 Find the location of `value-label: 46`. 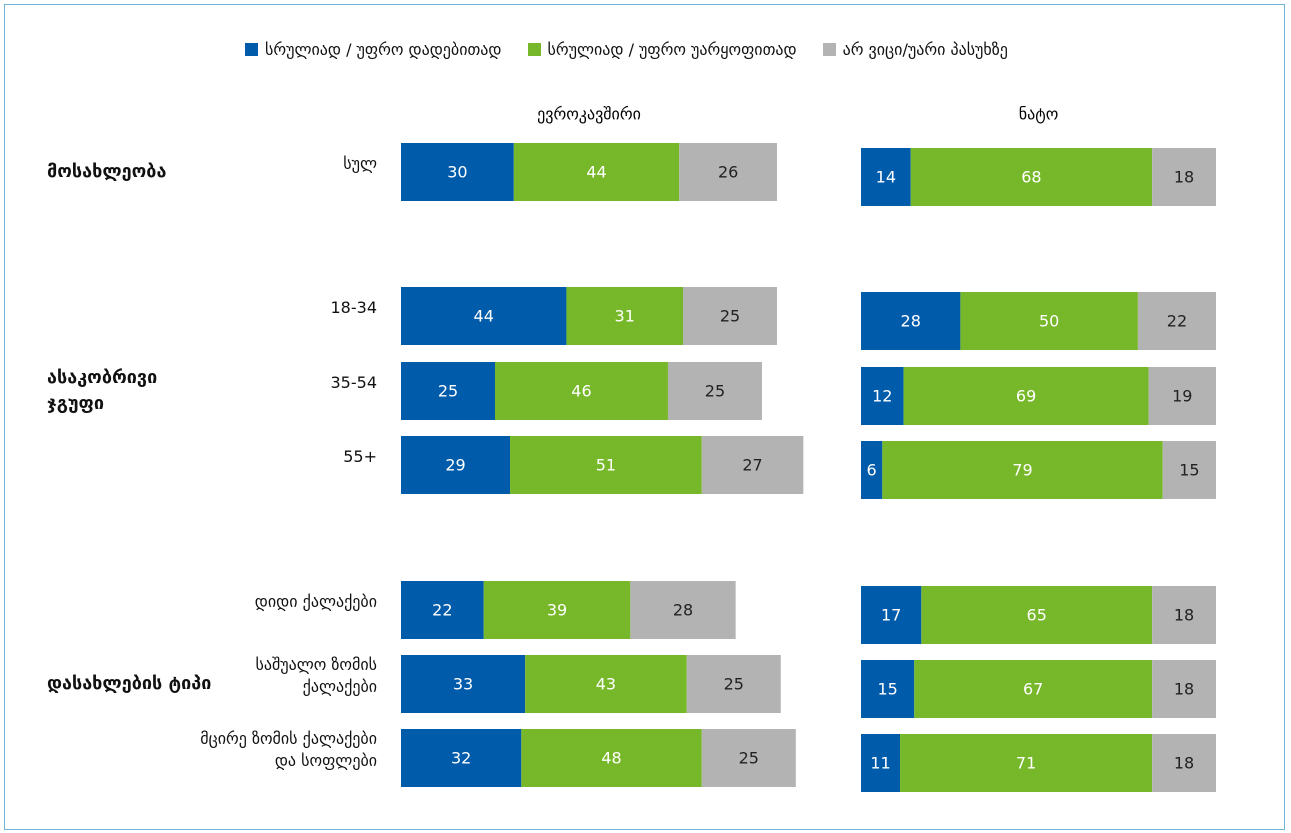

value-label: 46 is located at coordinates (581, 391).